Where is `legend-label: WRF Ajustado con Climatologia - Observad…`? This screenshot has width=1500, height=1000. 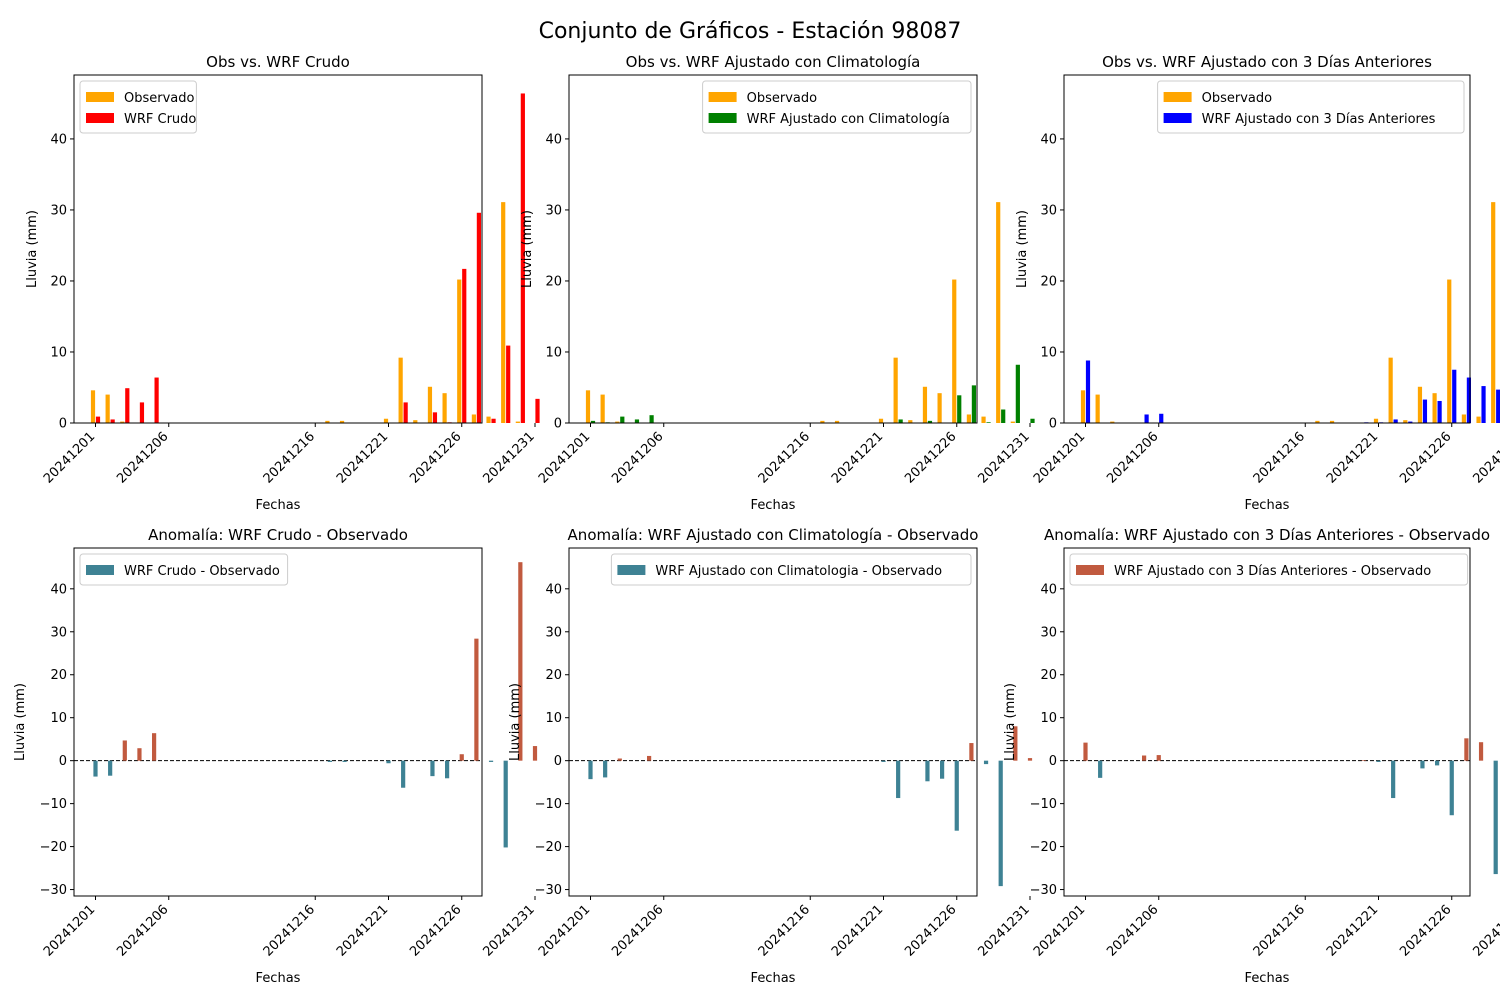
legend-label: WRF Ajustado con Climatologia - Observad… is located at coordinates (798, 571).